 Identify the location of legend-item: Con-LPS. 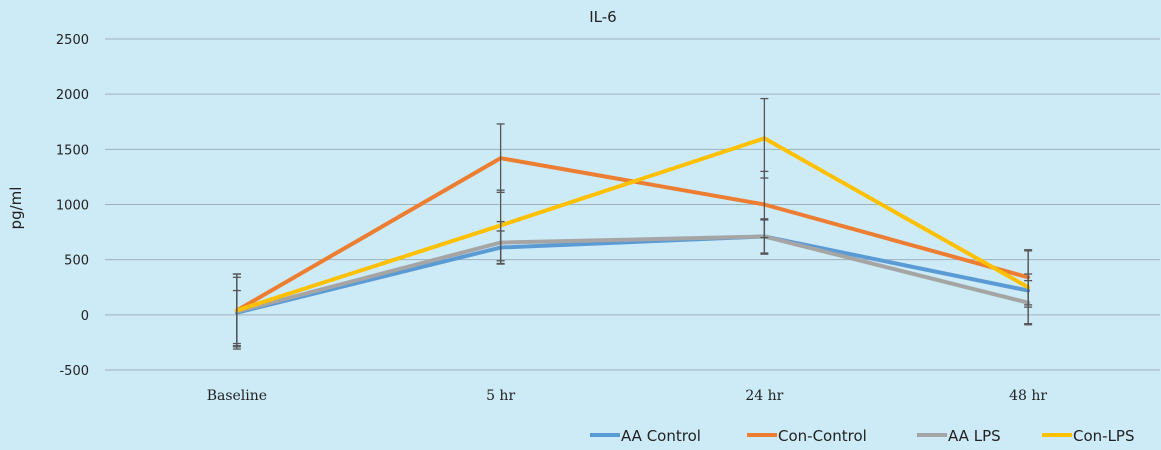
(1088, 436).